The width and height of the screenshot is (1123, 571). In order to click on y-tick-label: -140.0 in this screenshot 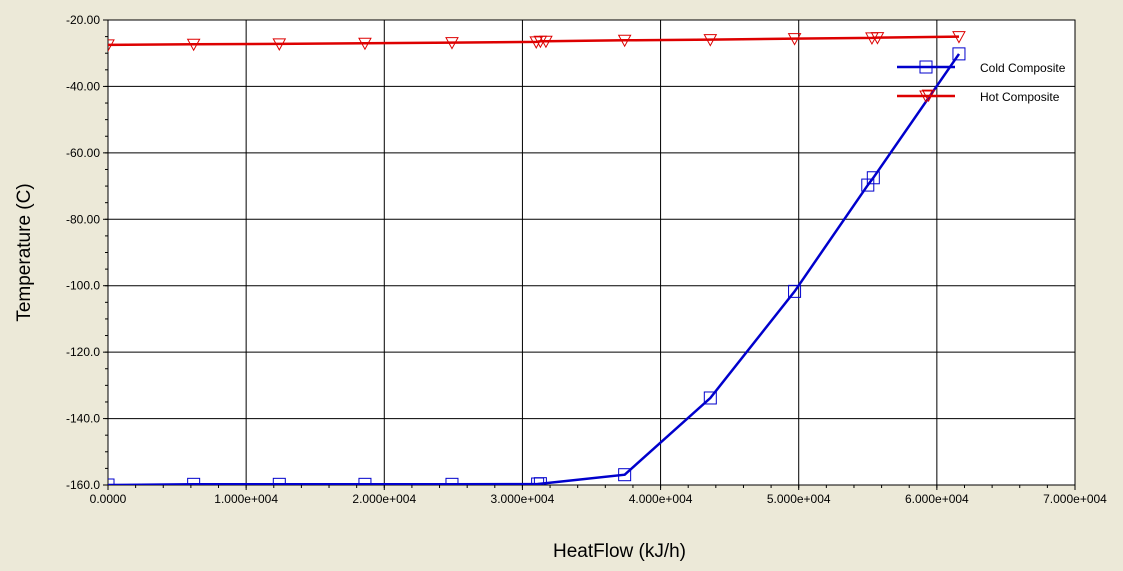, I will do `click(83, 419)`.